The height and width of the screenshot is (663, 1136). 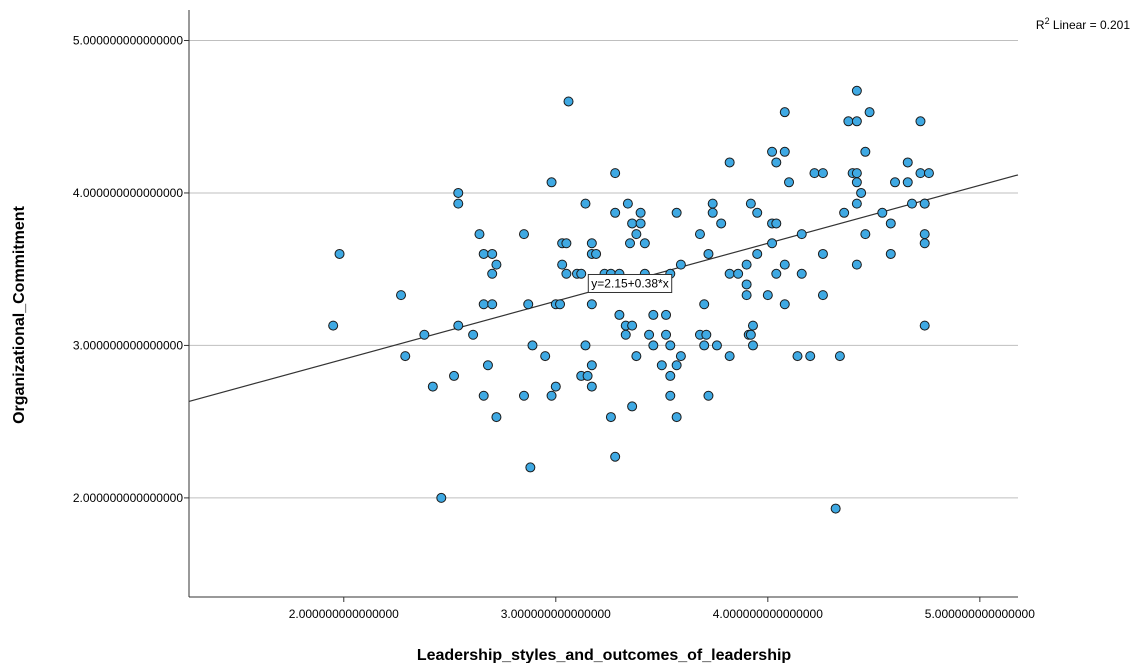 I want to click on y-tick-label-2: 2.000000000000000, so click(x=128, y=498).